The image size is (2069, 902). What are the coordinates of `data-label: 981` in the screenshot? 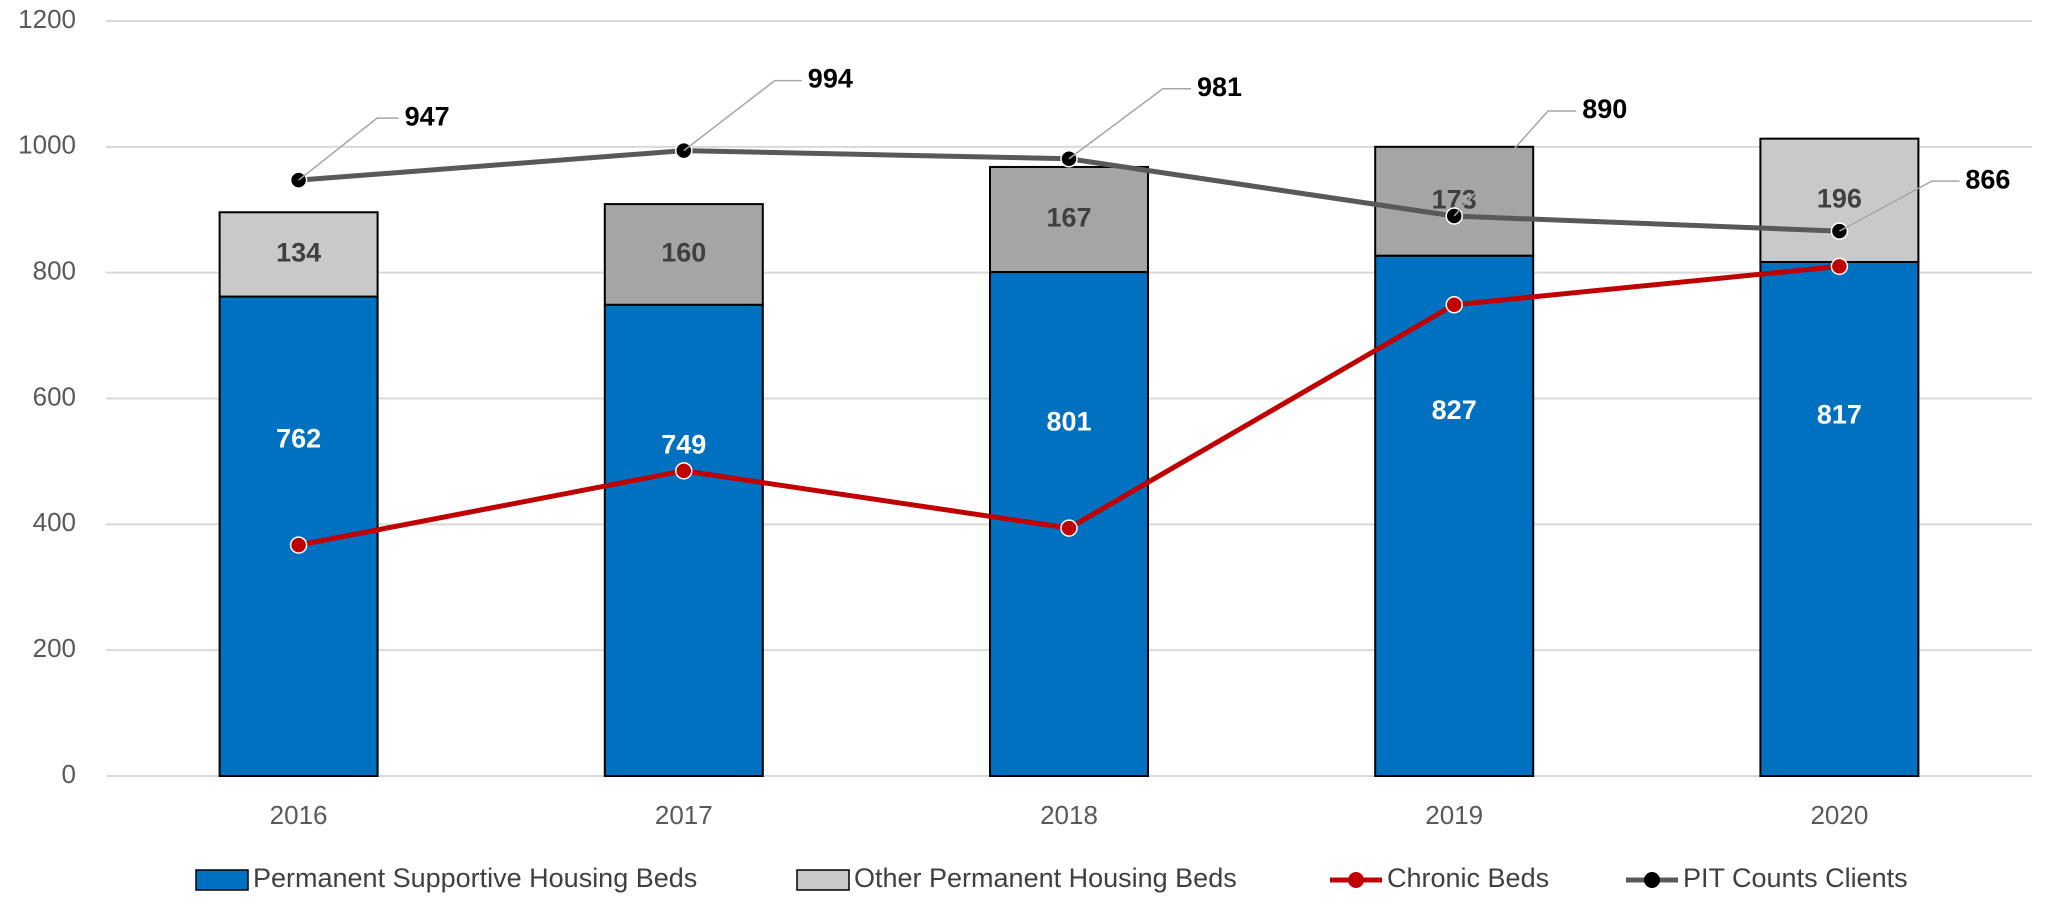 It's located at (1219, 87).